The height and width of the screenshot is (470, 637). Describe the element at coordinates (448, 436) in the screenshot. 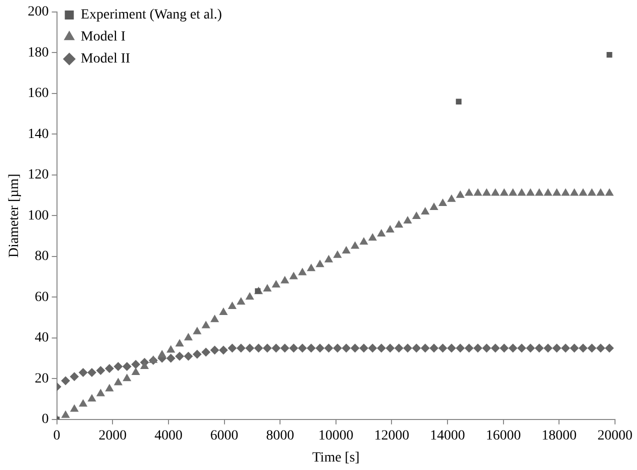

I see `x-tick-label: 14000` at that location.